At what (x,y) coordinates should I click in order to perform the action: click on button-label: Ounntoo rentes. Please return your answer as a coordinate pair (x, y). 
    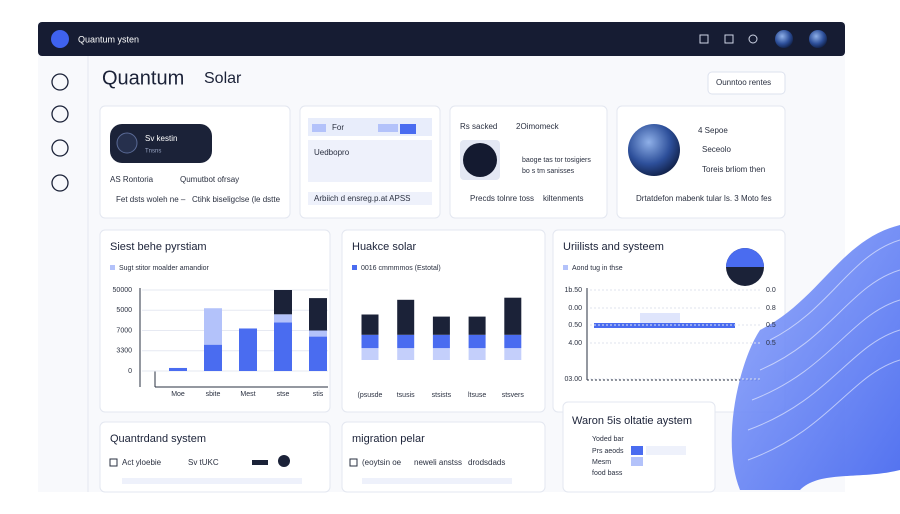
    Looking at the image, I should click on (743, 82).